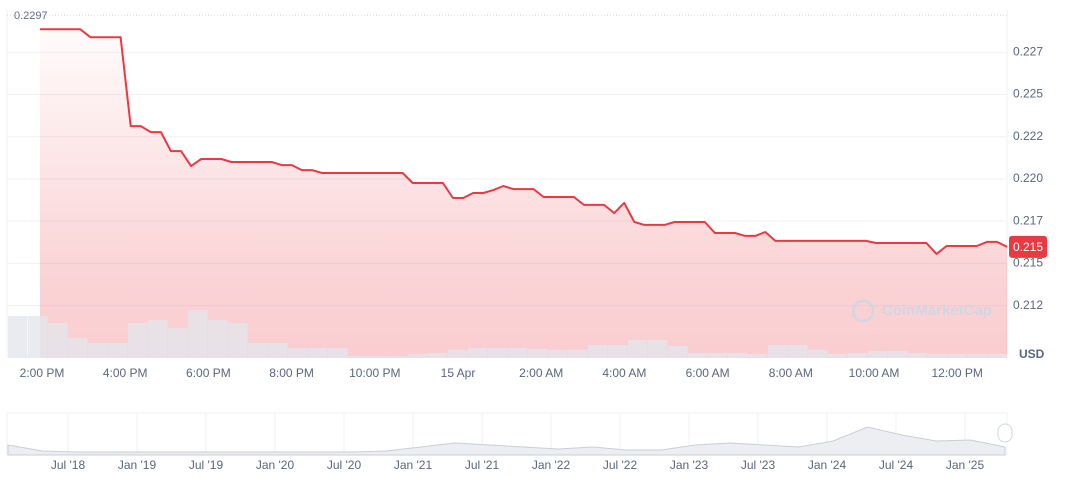 This screenshot has height=477, width=1072. I want to click on x-tick-label: 12:00 PM, so click(957, 373).